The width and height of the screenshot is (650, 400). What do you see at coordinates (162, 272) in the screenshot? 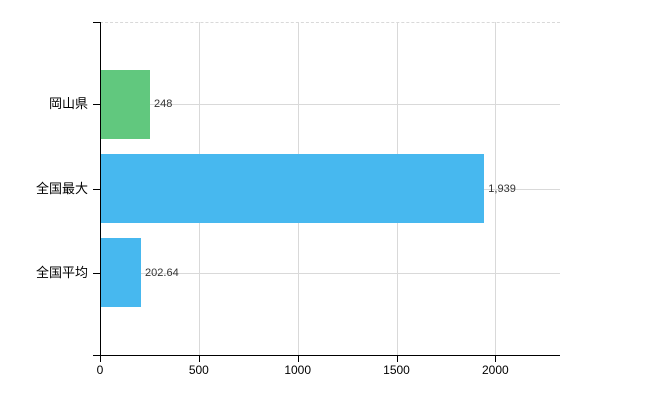
I see `value-label: 202.64` at bounding box center [162, 272].